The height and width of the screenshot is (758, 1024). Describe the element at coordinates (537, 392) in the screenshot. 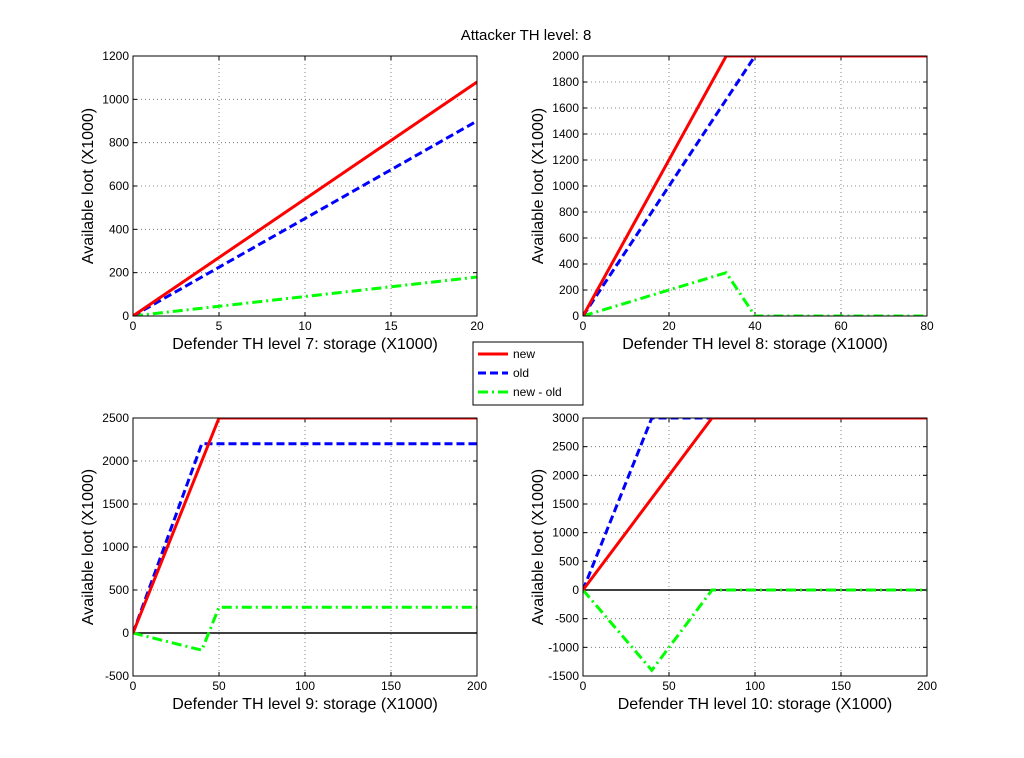

I see `legend-label: new - old` at that location.